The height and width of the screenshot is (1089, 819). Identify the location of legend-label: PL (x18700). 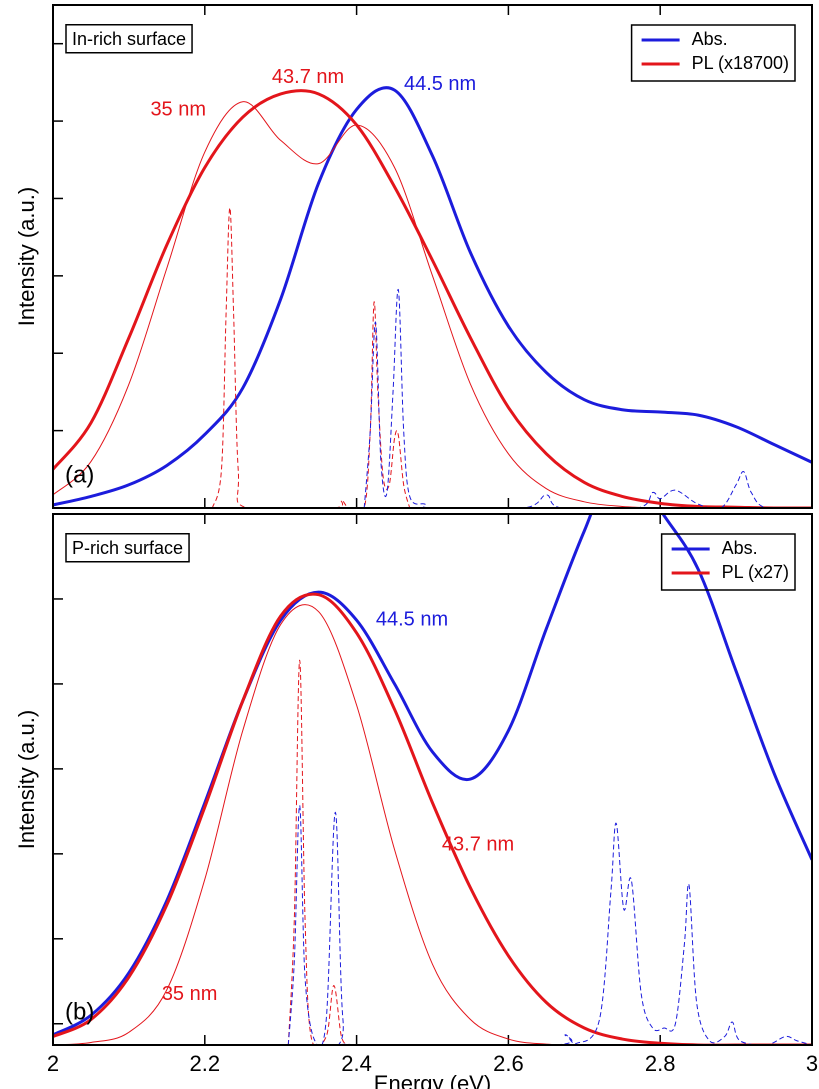
(740, 63).